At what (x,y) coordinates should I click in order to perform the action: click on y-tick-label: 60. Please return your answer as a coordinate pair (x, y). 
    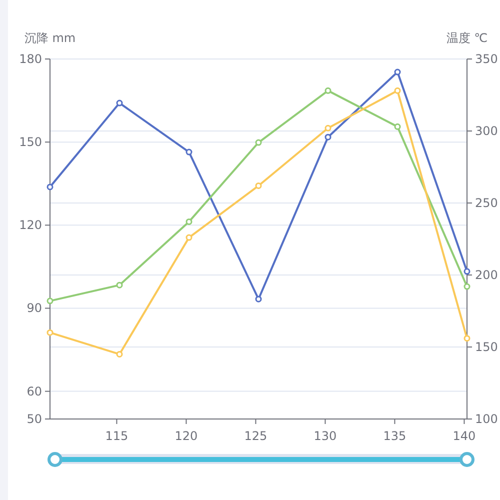
    Looking at the image, I should click on (34, 391).